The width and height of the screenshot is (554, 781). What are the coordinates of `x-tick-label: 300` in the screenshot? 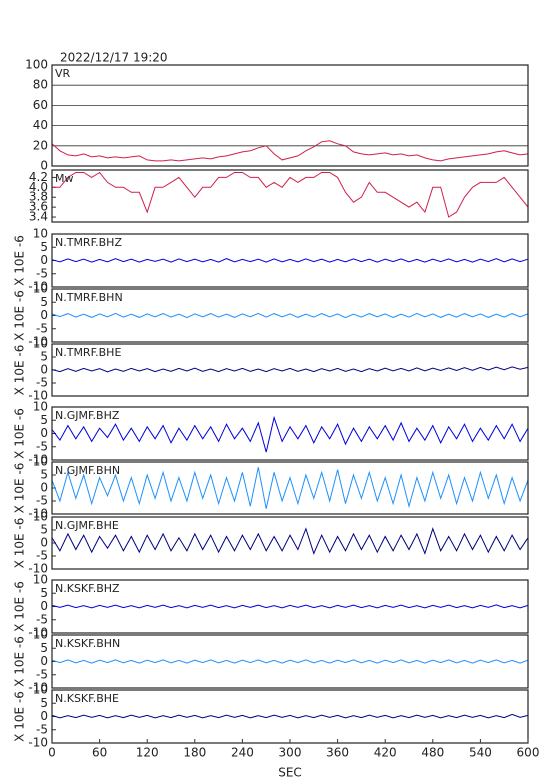 It's located at (290, 753).